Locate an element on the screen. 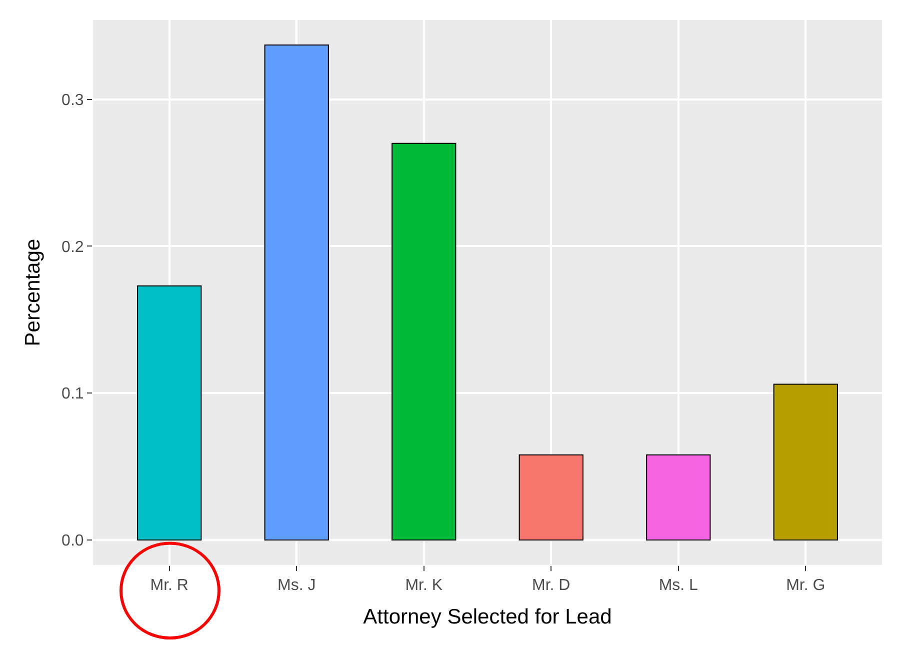 This screenshot has height=660, width=897. y-tick-label: 0.0 is located at coordinates (73, 541).